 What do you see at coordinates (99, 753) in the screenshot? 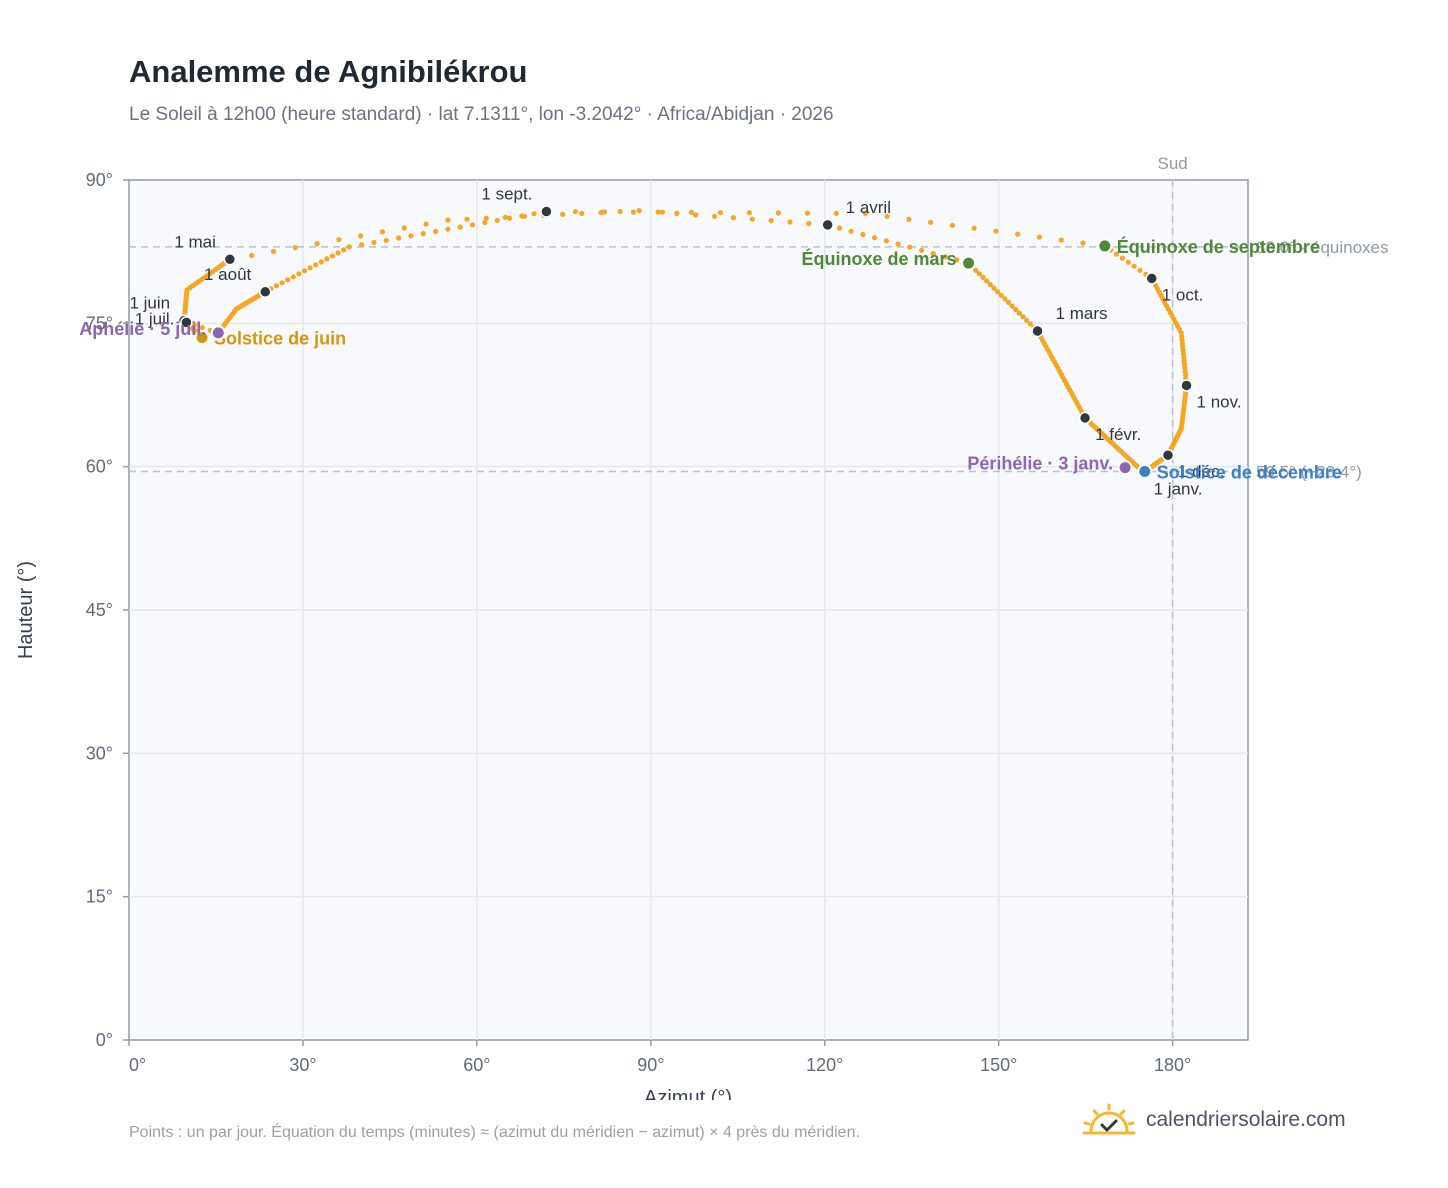
I see `y-tick-label: 30°` at bounding box center [99, 753].